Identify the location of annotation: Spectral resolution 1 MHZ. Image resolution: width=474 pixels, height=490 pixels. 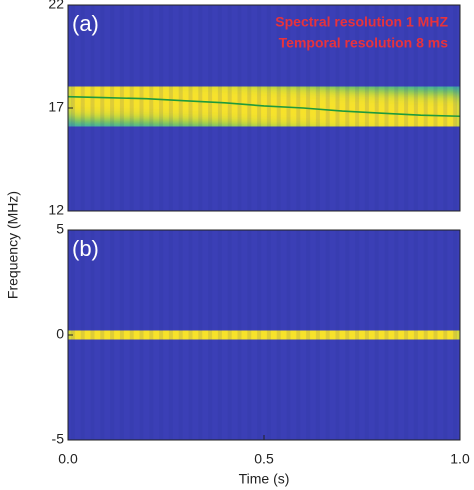
(361, 22).